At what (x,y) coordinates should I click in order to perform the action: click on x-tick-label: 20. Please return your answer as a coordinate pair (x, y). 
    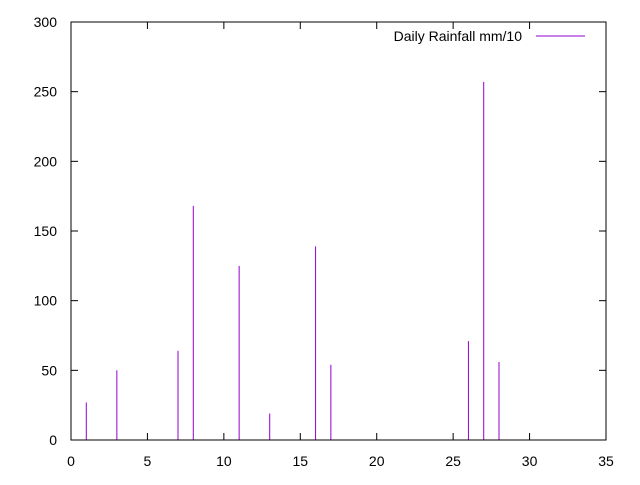
    Looking at the image, I should click on (377, 461).